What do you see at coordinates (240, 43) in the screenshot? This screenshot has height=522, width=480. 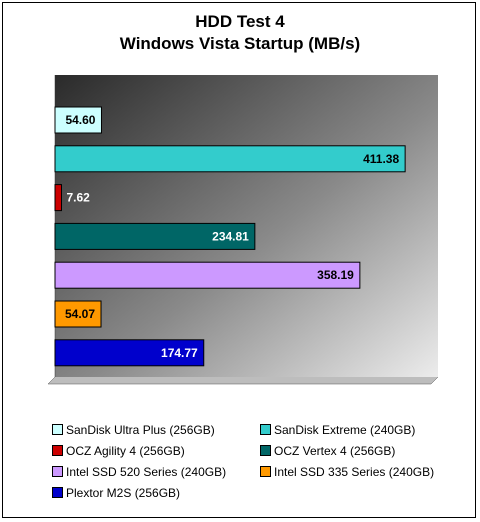 I see `chart-subtitle: Windows Vista Startup (MB/s)` at bounding box center [240, 43].